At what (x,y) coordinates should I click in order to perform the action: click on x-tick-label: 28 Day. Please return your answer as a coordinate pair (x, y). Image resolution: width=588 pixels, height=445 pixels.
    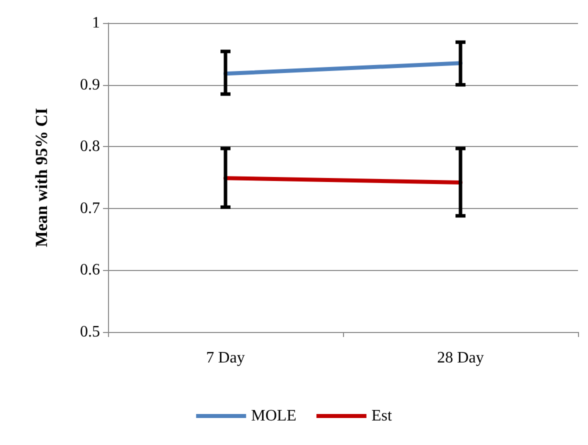
    Looking at the image, I should click on (460, 358).